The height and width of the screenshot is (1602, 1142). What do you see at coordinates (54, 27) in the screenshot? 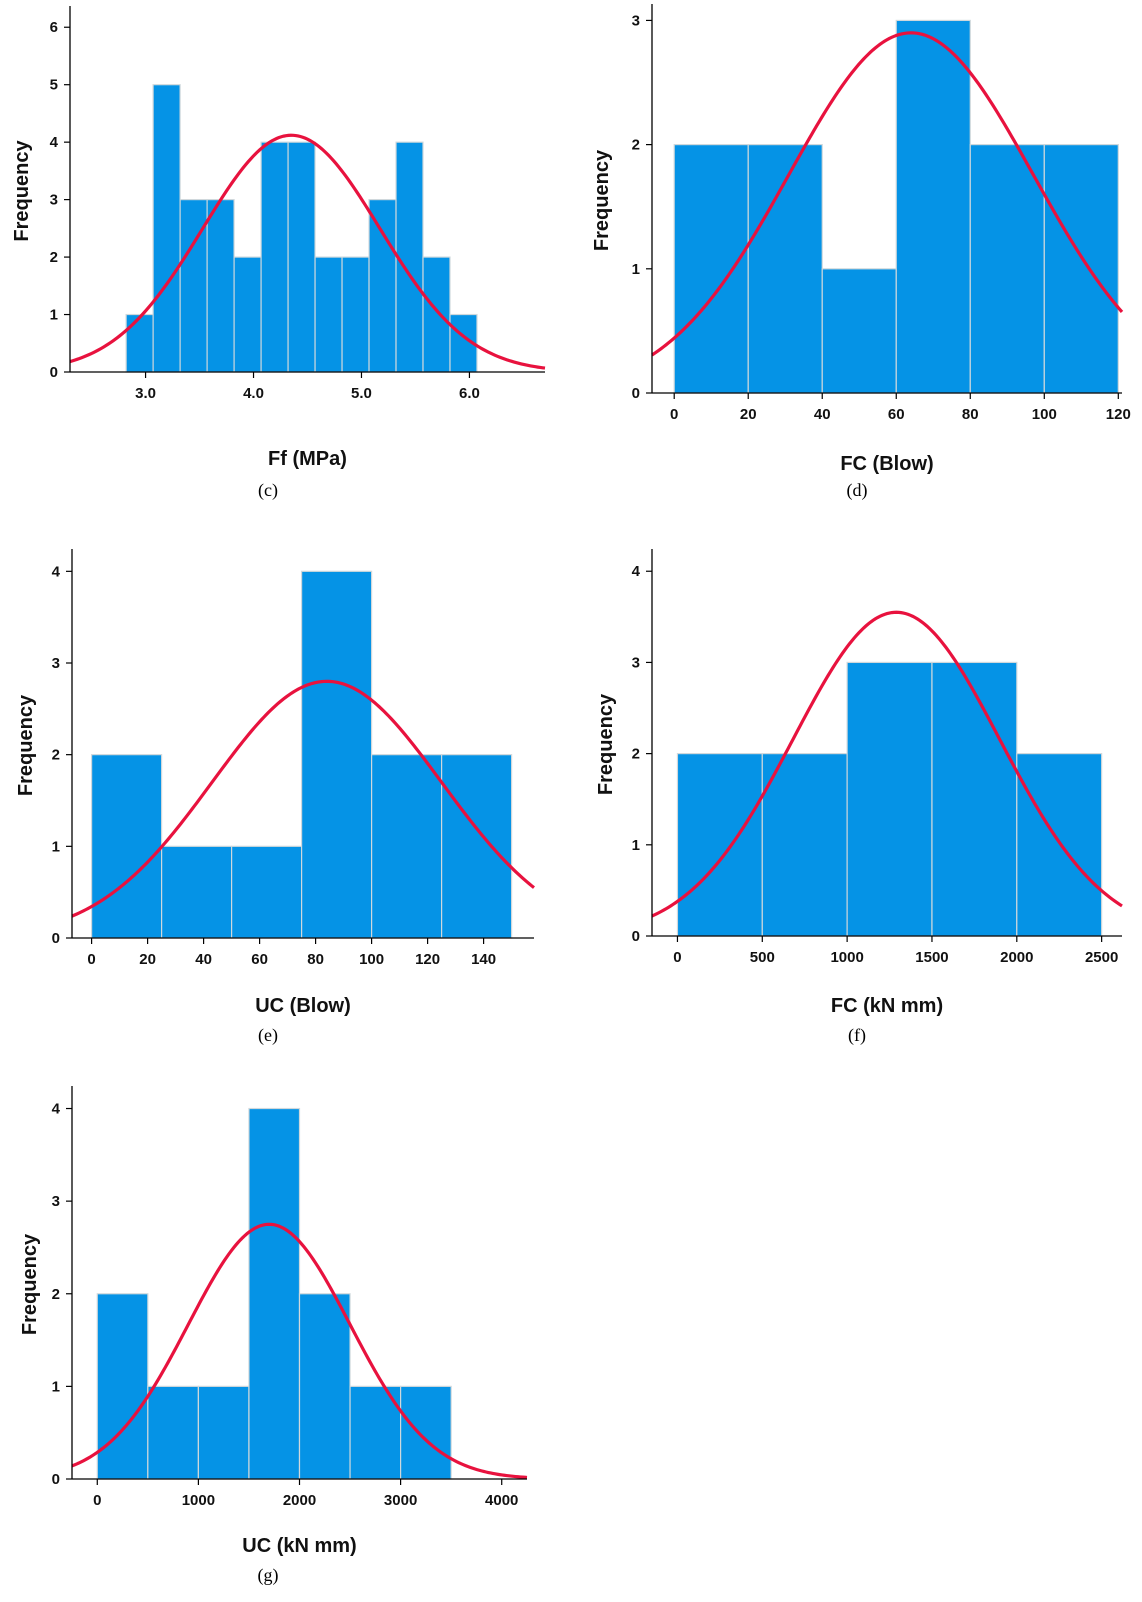
I see `y-tick-label-c-6: 6` at bounding box center [54, 27].